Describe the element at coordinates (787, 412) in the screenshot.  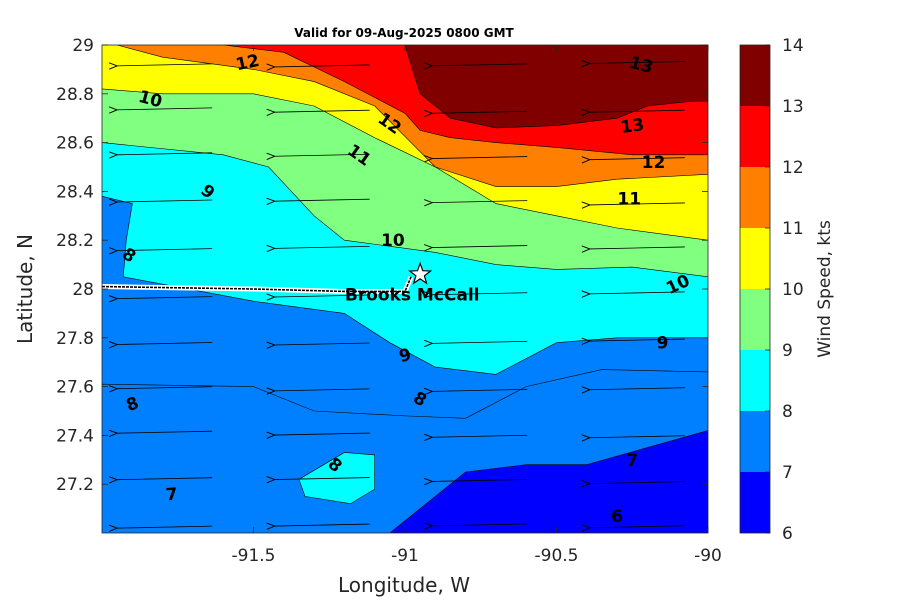
I see `colorbar-tick-label: 8` at that location.